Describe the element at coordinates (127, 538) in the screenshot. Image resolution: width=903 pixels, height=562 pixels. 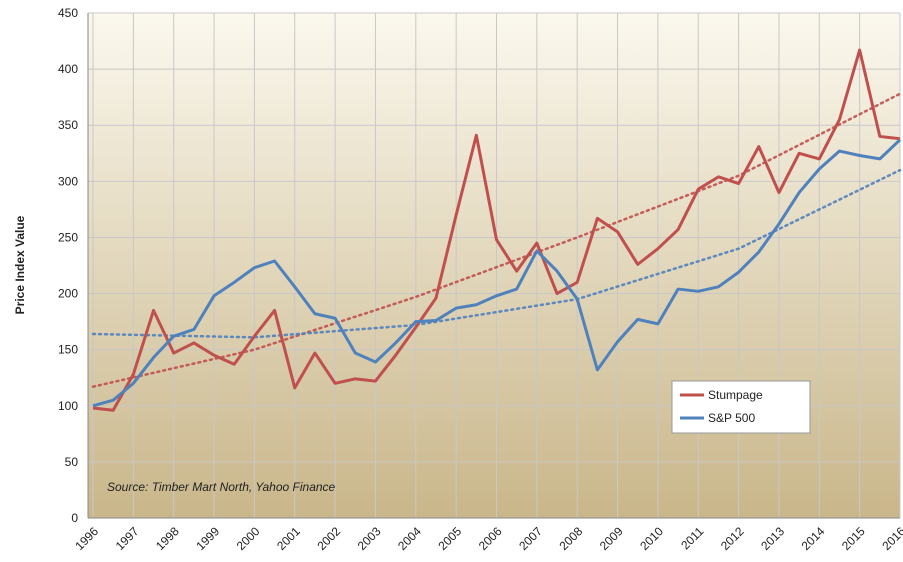
I see `x-tick-label: 1997` at that location.